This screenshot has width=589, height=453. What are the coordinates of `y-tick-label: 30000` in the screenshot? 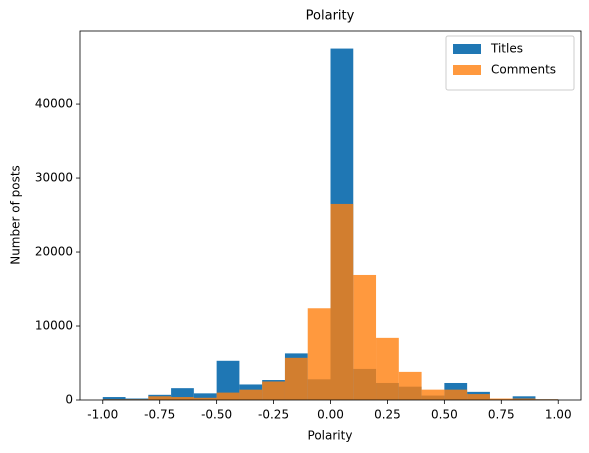 It's located at (54, 178).